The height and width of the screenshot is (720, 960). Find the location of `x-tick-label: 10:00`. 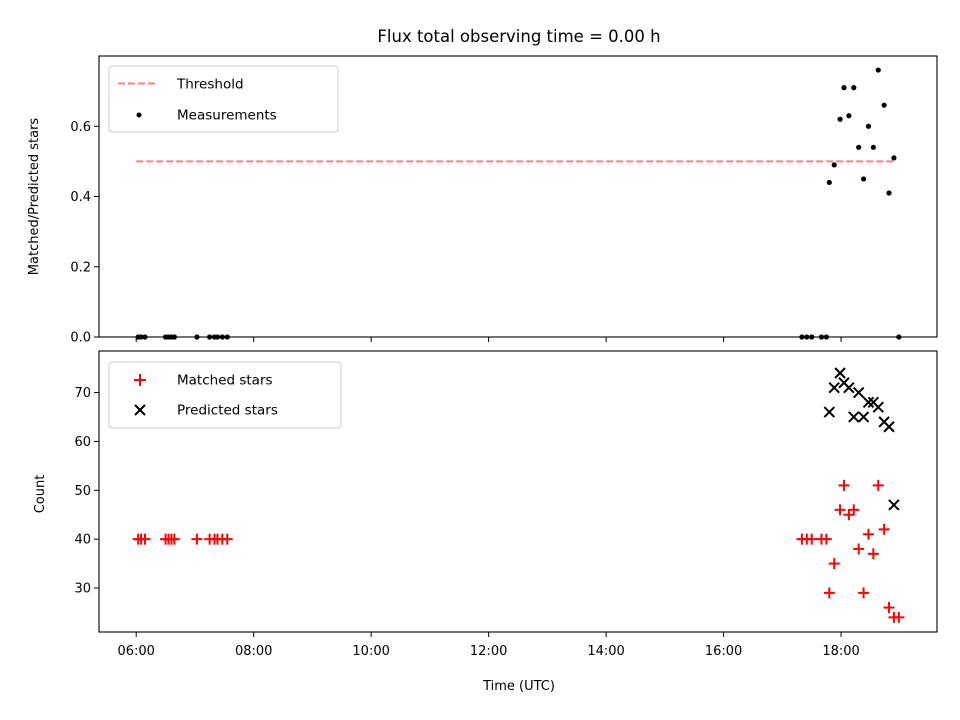

x-tick-label: 10:00 is located at coordinates (370, 651).